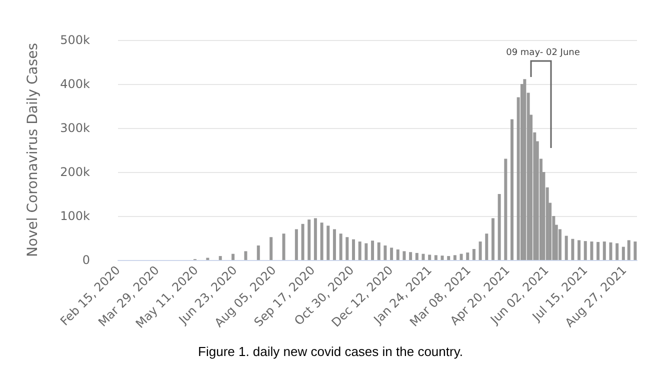  I want to click on y-tick-label: 400k, so click(75, 84).